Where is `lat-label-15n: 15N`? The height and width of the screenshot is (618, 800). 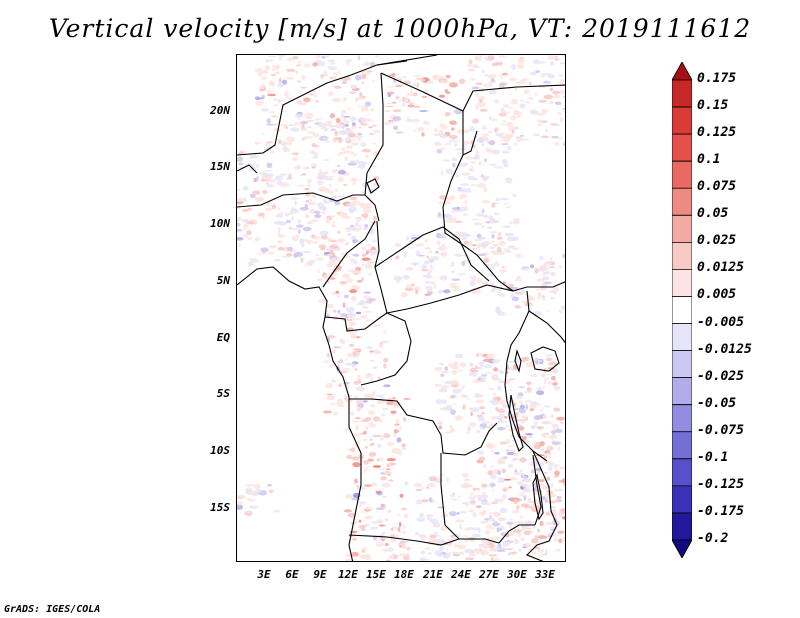
lat-label-15n: 15N is located at coordinates (220, 166).